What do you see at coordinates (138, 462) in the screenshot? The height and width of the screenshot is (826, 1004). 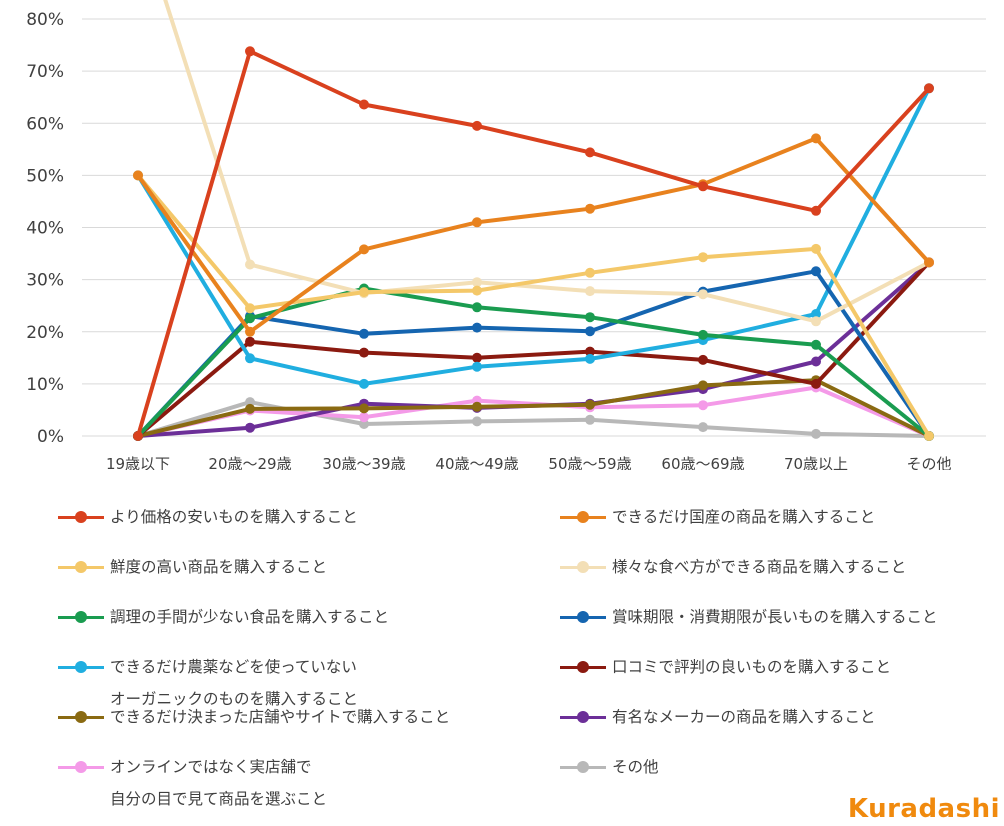 I see `x-tick-label: 19歳以下` at bounding box center [138, 462].